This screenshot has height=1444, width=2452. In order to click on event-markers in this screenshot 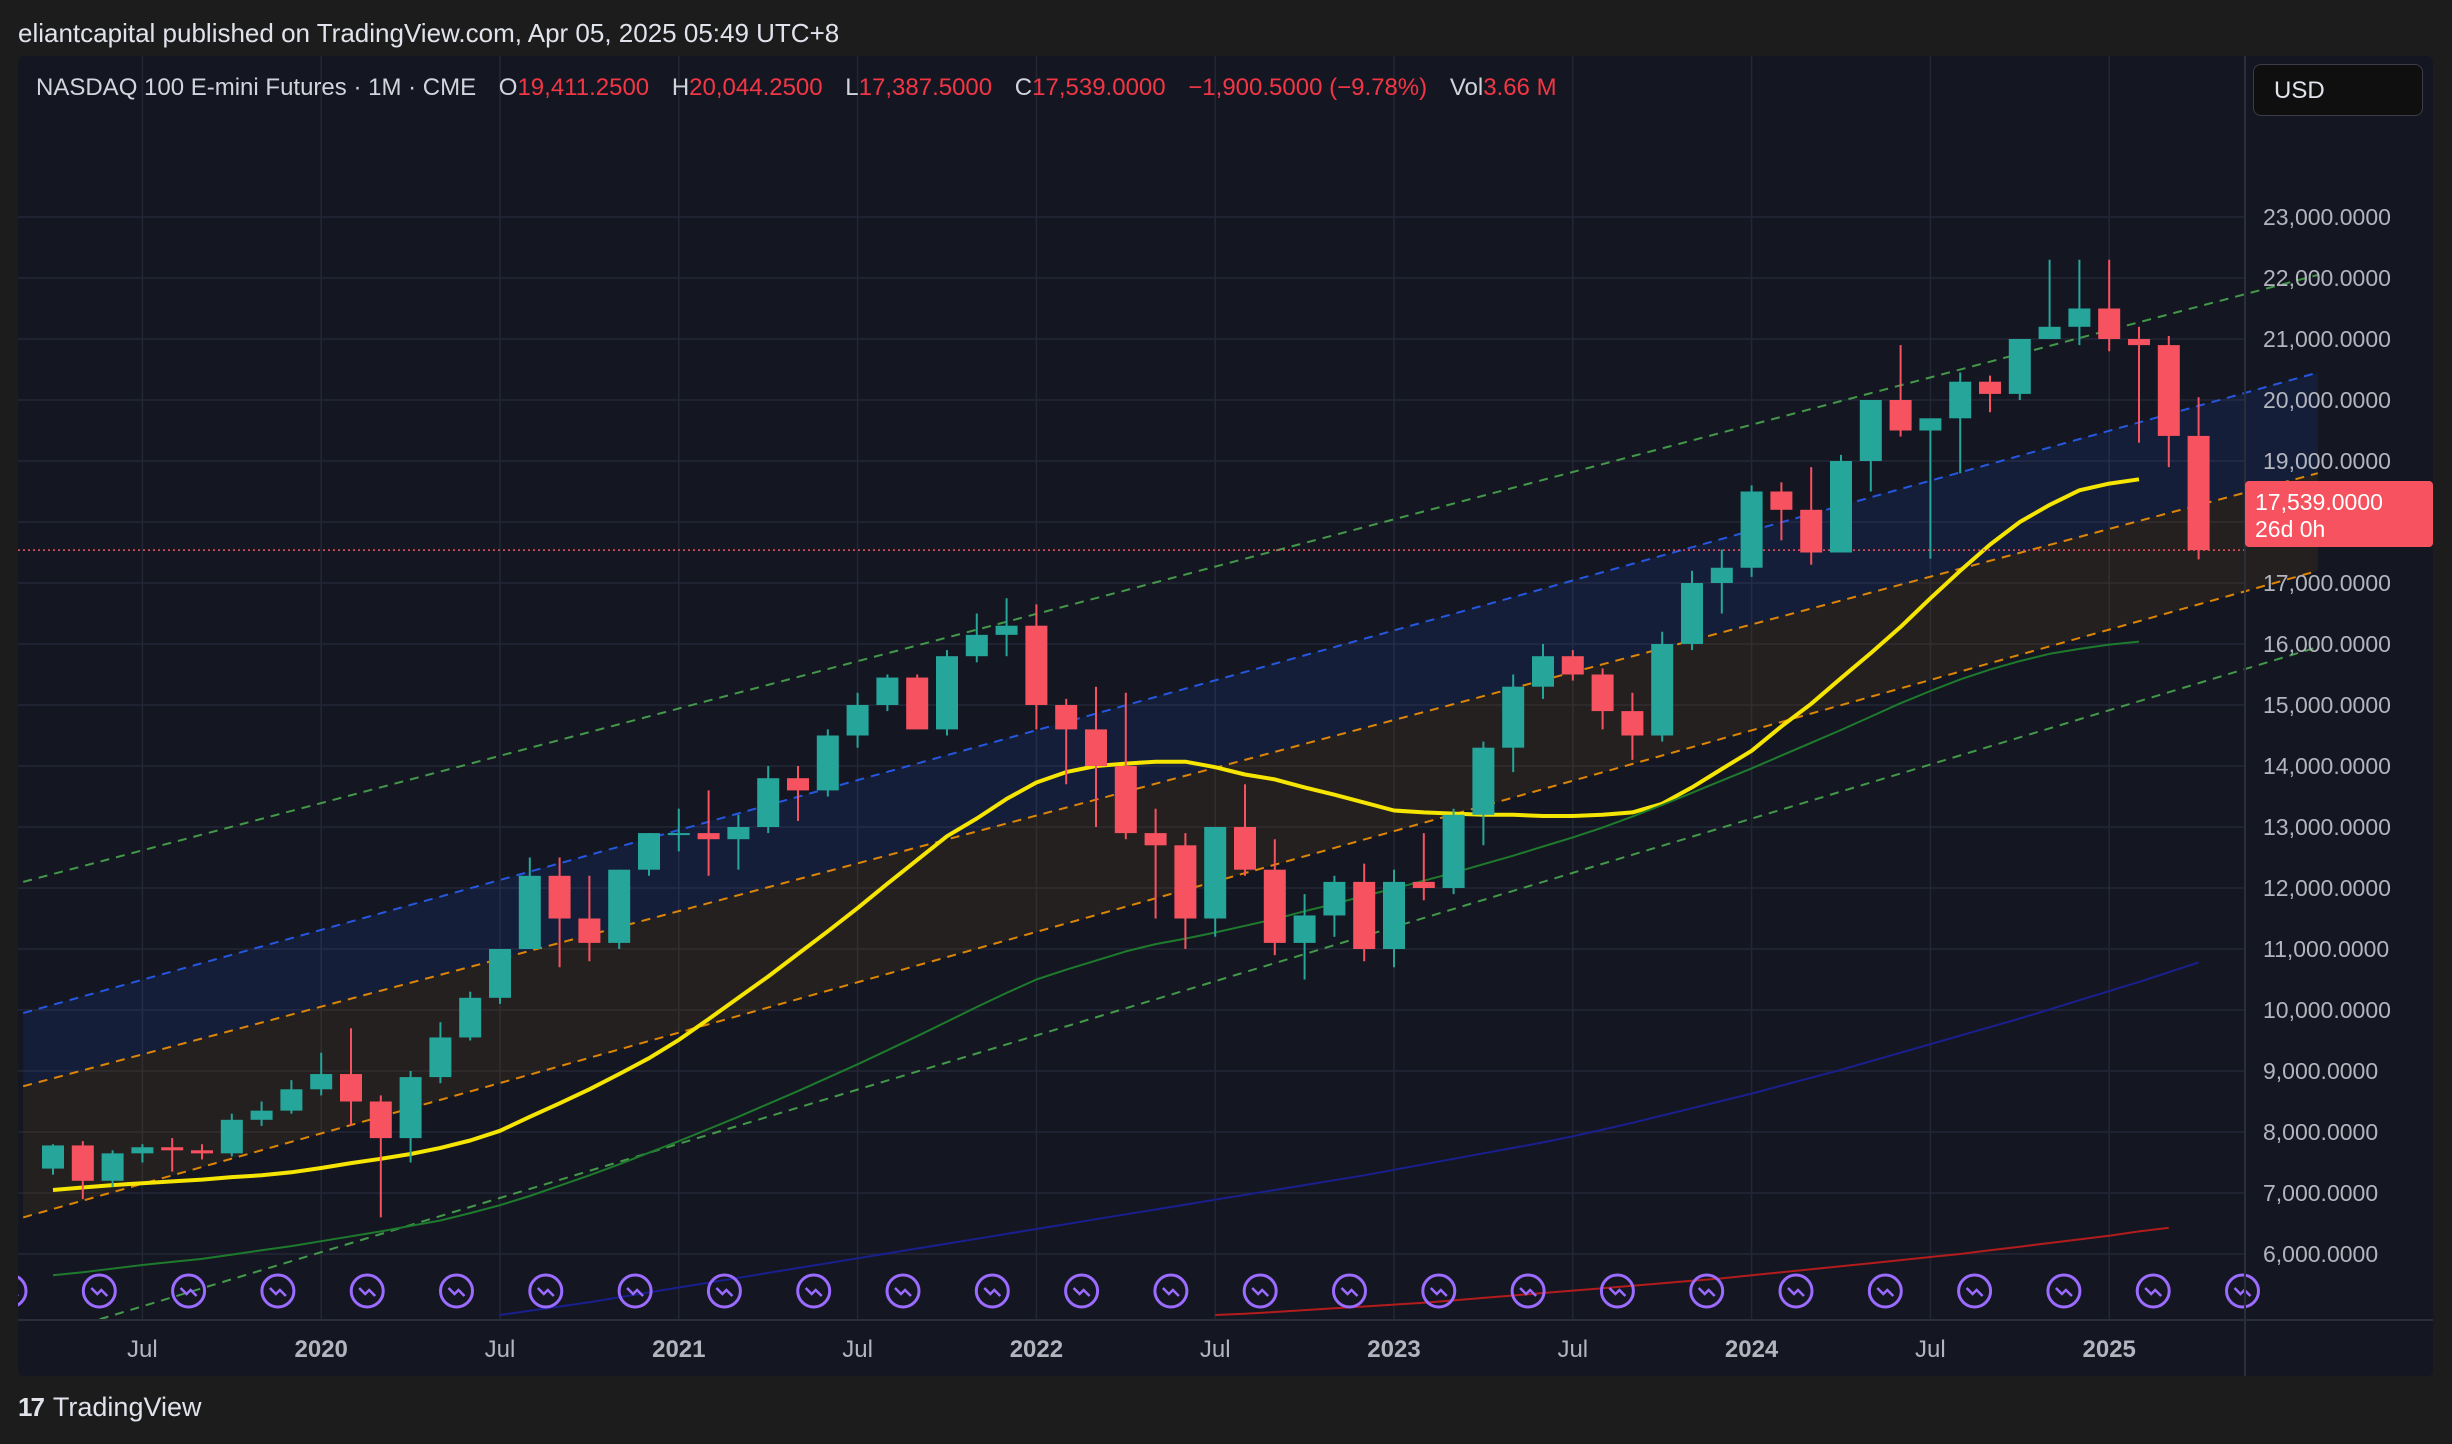, I will do `click(1139, 1291)`.